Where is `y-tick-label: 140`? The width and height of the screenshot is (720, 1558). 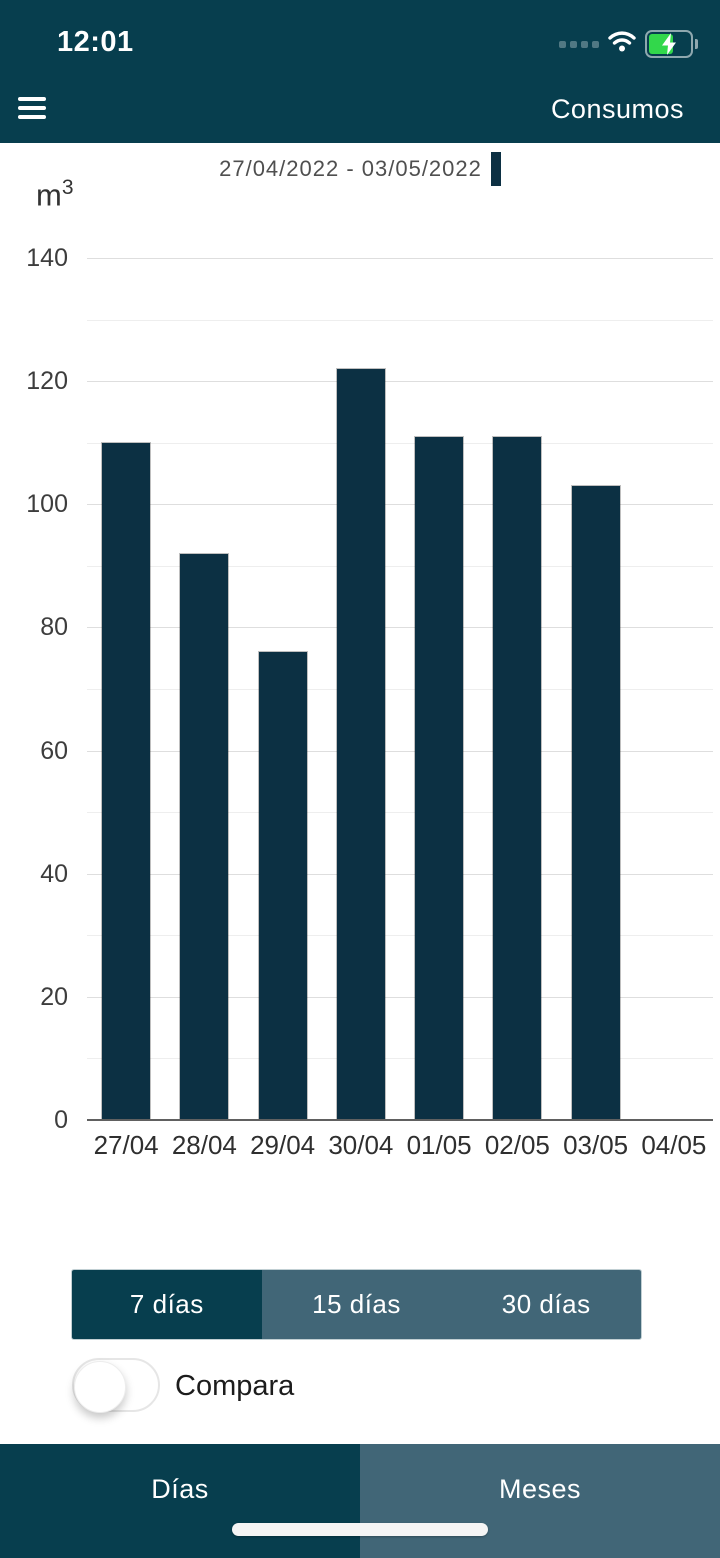
y-tick-label: 140 is located at coordinates (47, 258).